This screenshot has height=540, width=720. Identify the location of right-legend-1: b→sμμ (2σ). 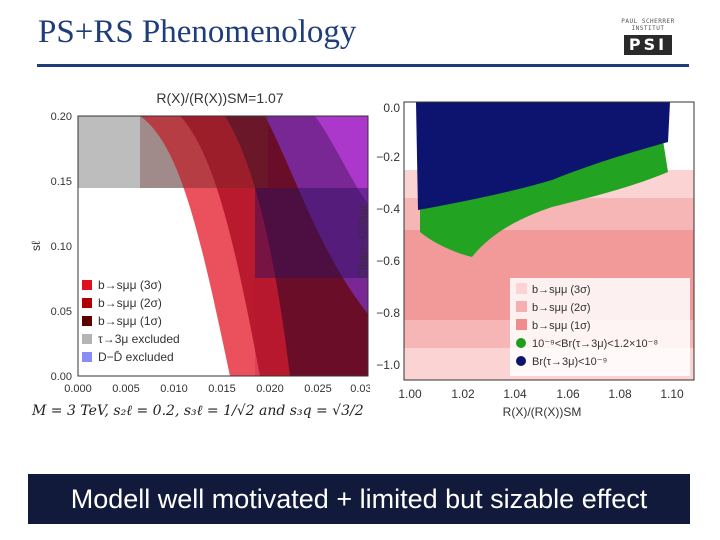
(561, 308).